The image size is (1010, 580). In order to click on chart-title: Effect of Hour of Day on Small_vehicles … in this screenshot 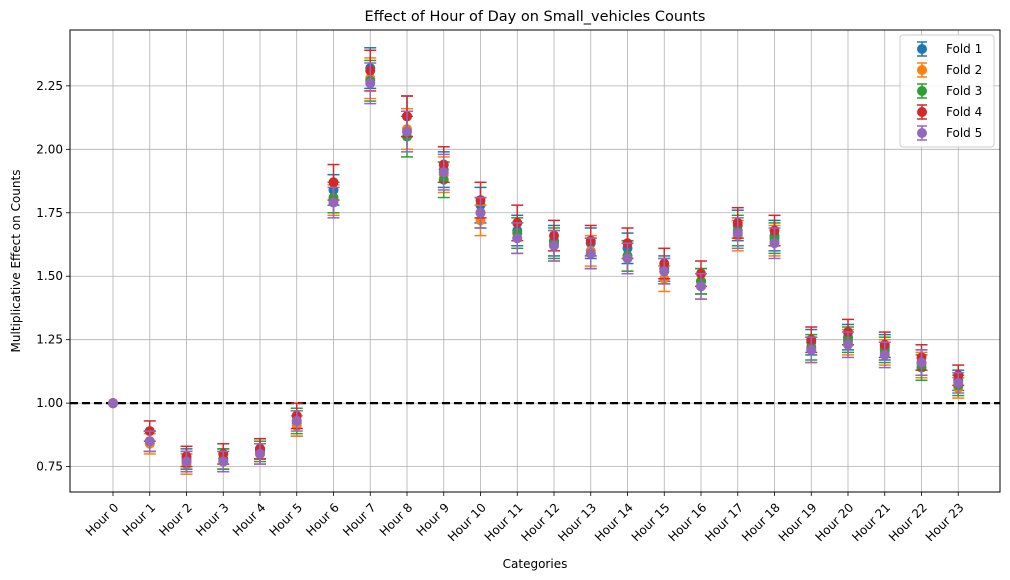, I will do `click(535, 17)`.